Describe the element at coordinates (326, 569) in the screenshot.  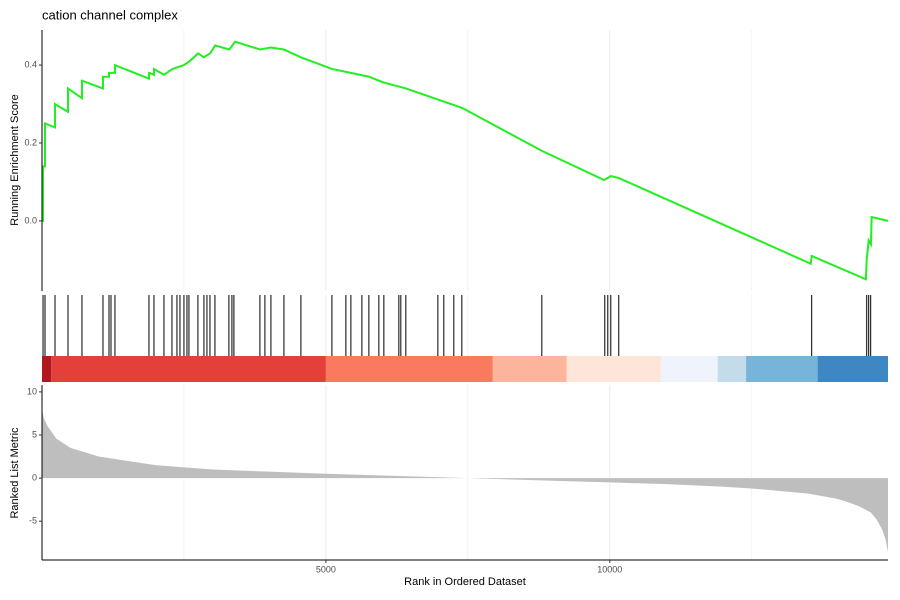
I see `x-tick-label: 5000` at that location.